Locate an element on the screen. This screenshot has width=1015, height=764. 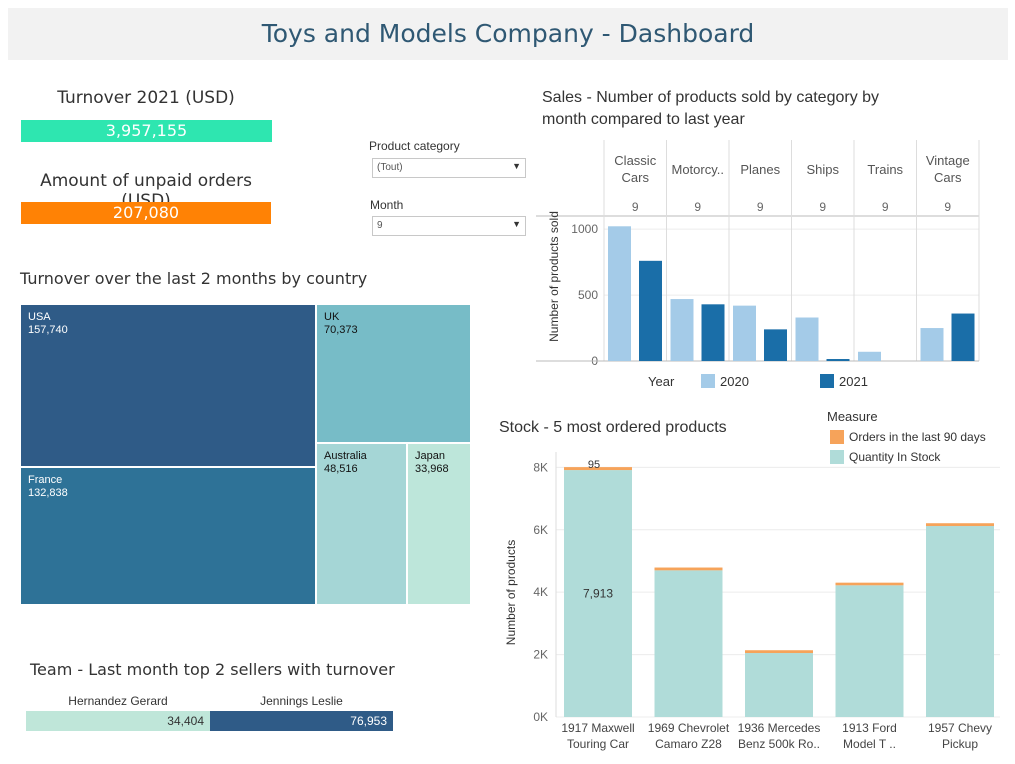
treemap-turnover: 33,968 is located at coordinates (432, 469).